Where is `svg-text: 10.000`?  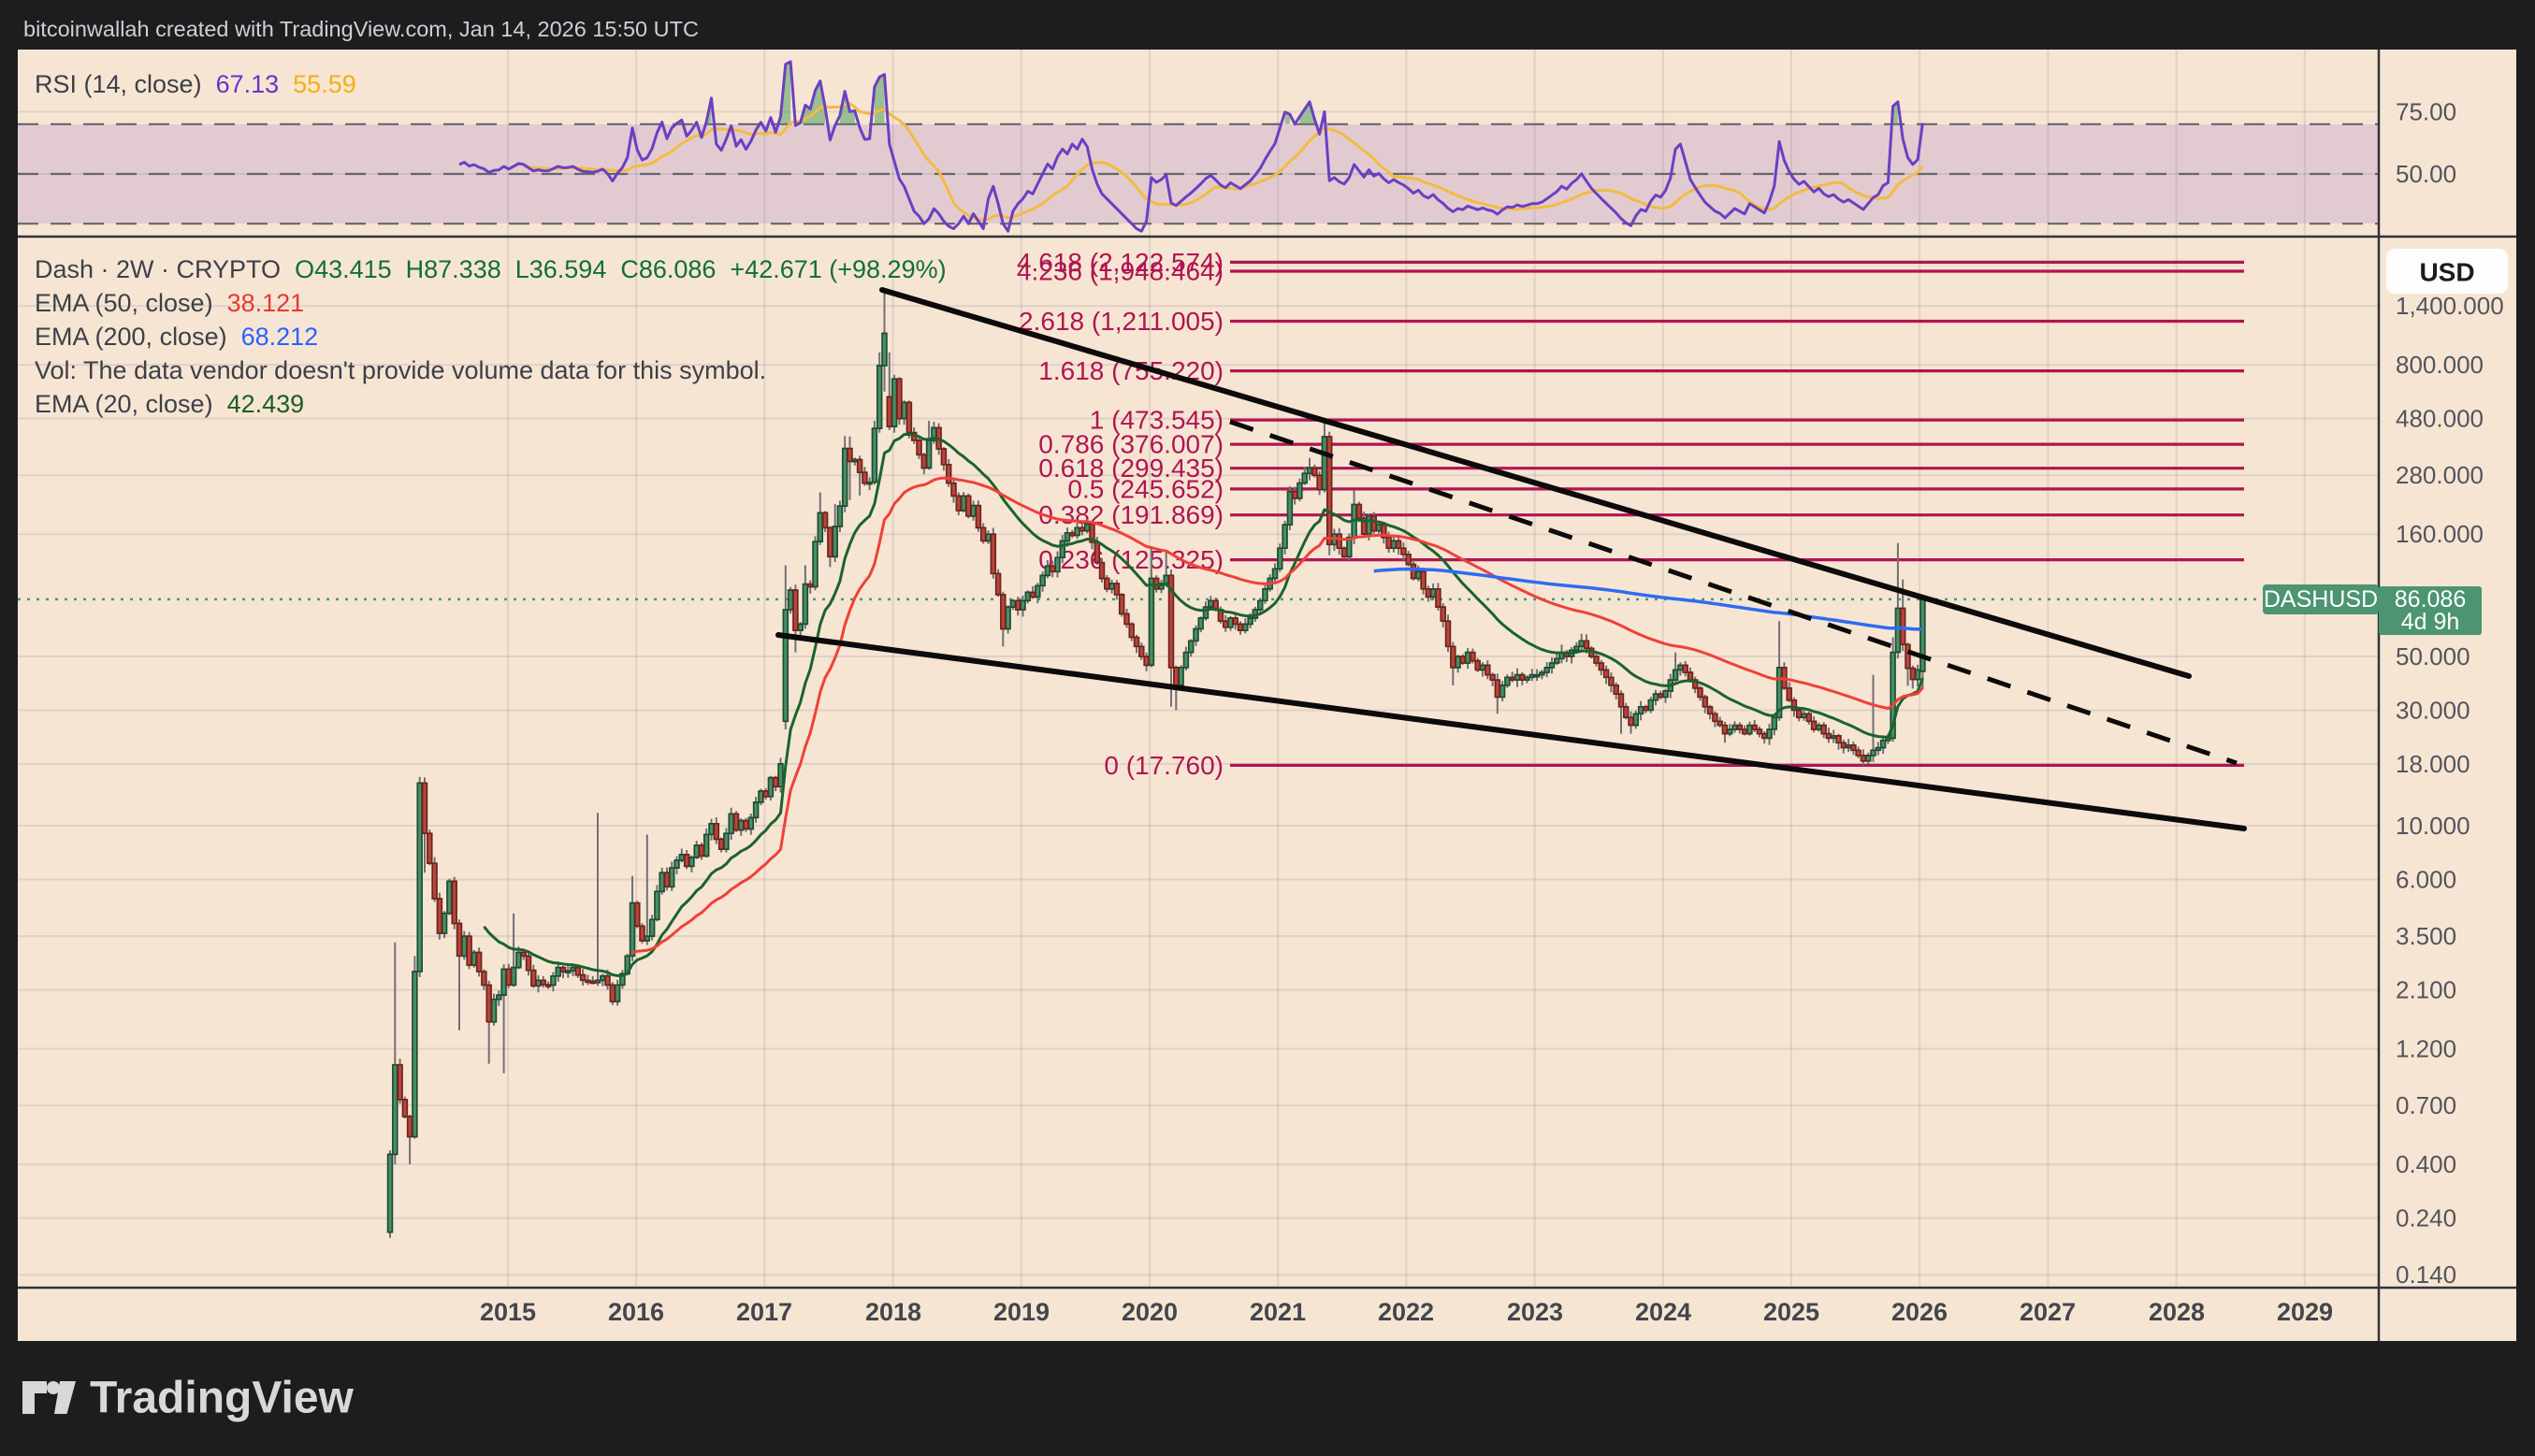
svg-text: 10.000 is located at coordinates (2433, 826).